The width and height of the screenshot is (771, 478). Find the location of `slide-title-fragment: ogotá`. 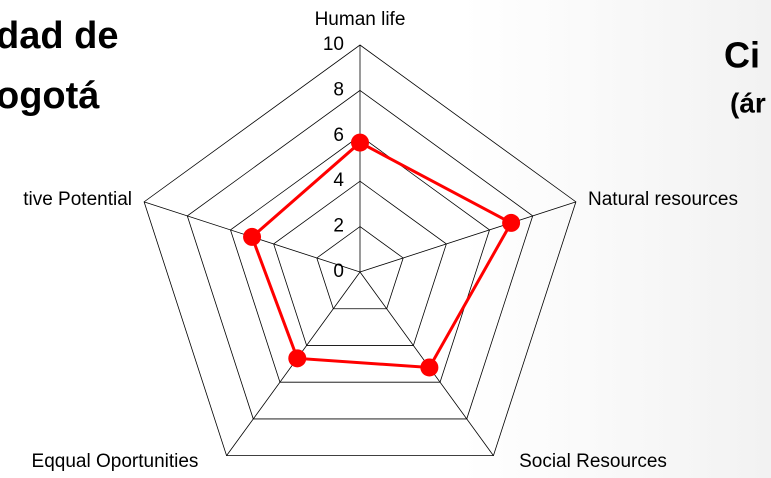

slide-title-fragment: ogotá is located at coordinates (50, 96).